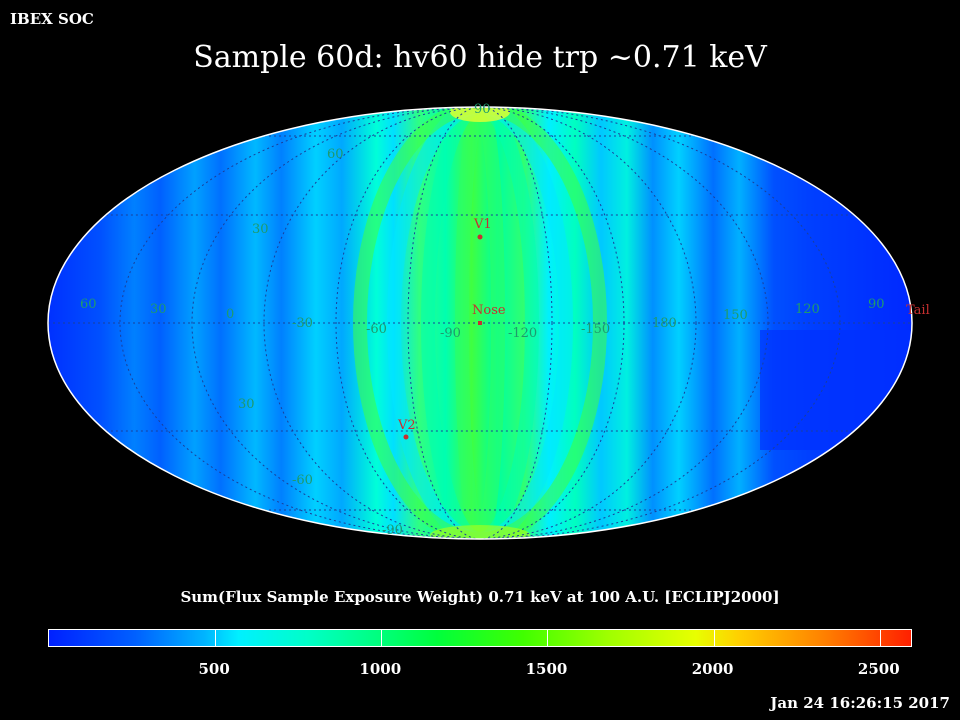  Describe the element at coordinates (482, 109) in the screenshot. I see `lat-label: 90` at that location.